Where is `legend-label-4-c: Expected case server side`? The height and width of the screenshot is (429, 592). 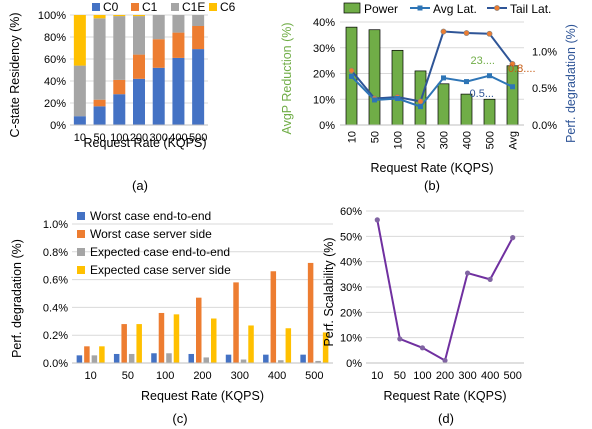
legend-label-4-c: Expected case server side is located at coordinates (160, 270).